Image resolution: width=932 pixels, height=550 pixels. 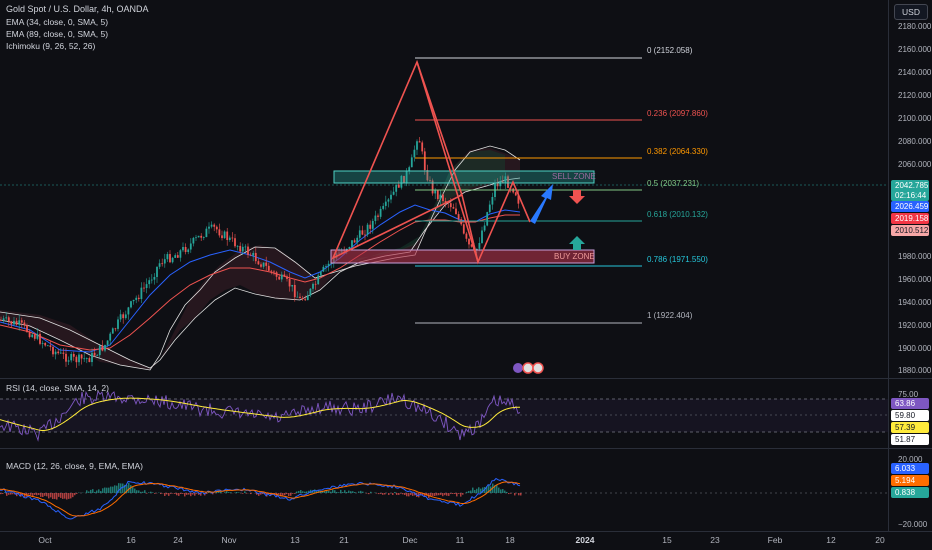 I want to click on ichimoku-label: Ichimoku (9, 26, 52, 26), so click(x=51, y=46).